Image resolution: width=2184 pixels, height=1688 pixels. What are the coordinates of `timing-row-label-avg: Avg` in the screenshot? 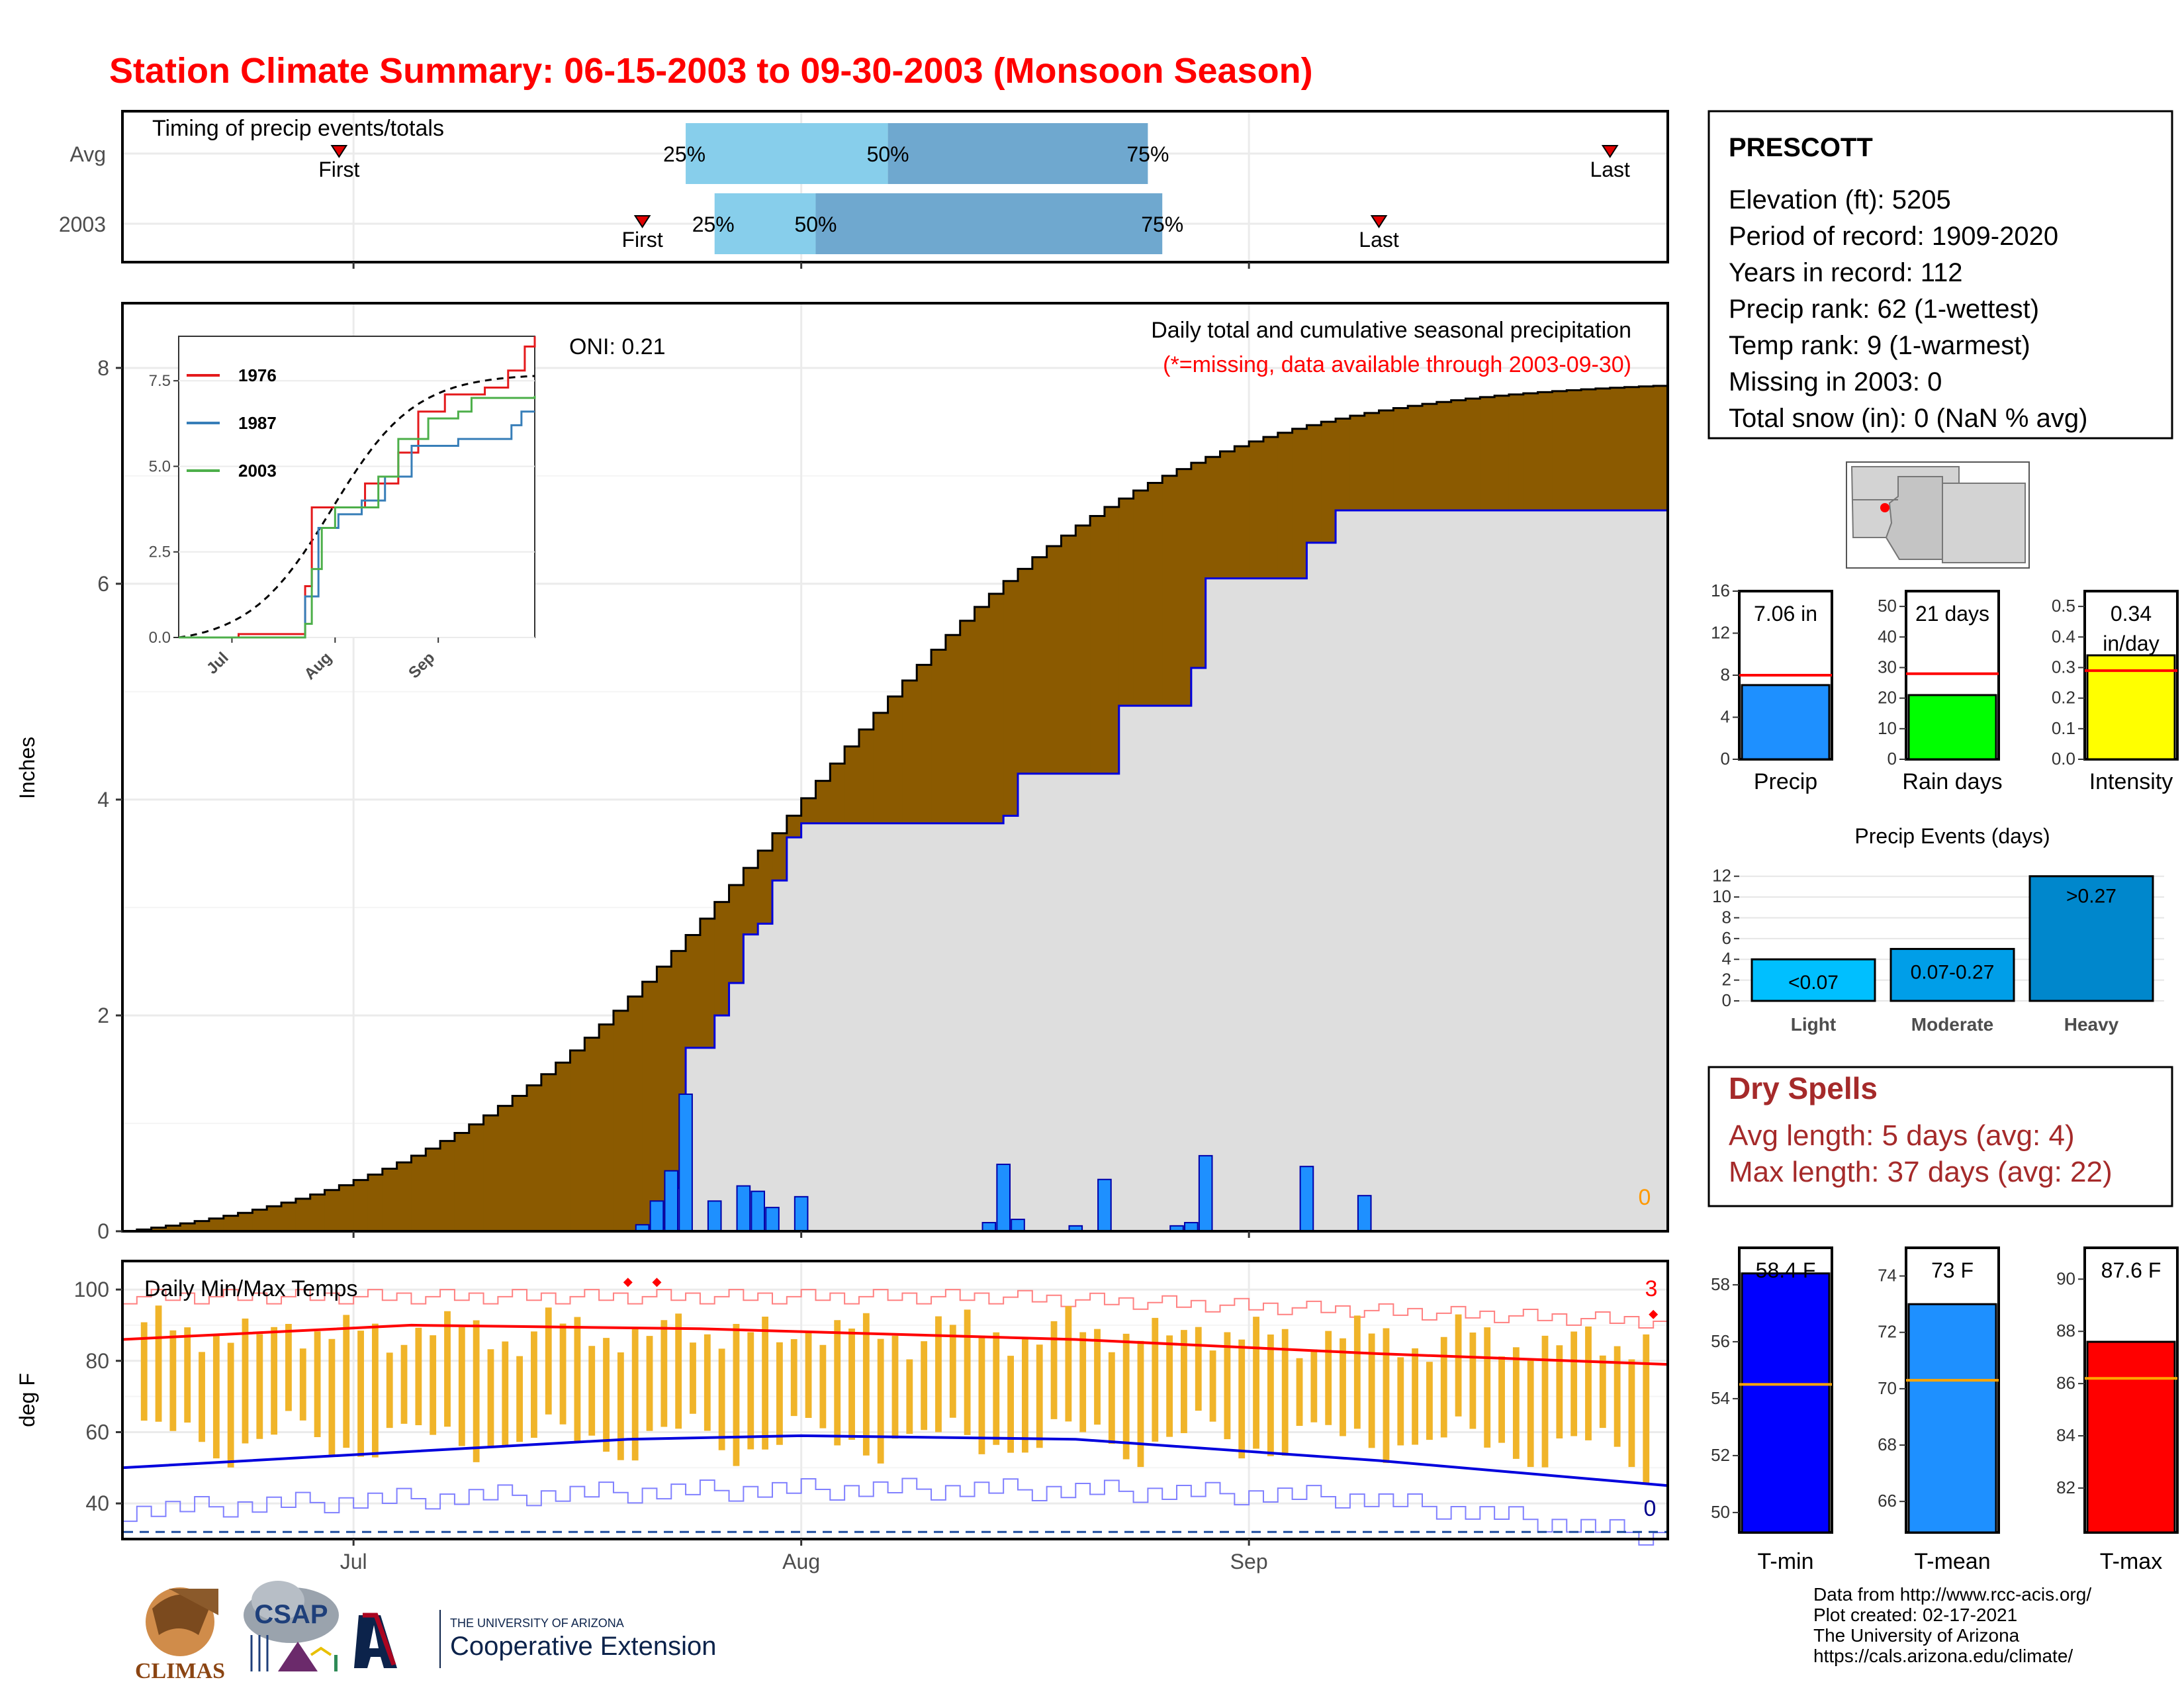 It's located at (87, 154).